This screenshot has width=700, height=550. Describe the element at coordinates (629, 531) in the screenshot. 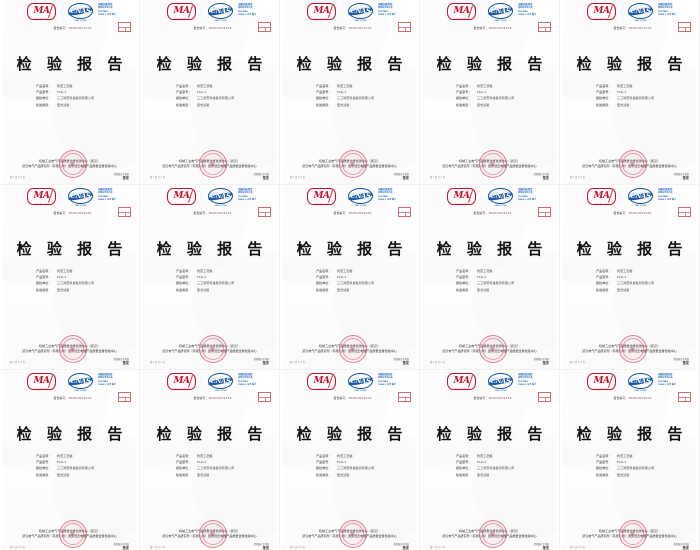

I see `org-line-1: 机械工业电气产品质量监督检测中心（武汉）` at that location.